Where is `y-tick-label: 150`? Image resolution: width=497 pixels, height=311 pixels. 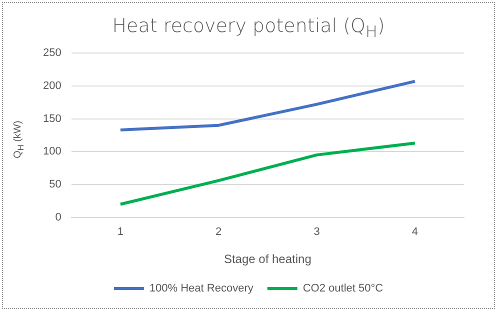 y-tick-label: 150 is located at coordinates (52, 118).